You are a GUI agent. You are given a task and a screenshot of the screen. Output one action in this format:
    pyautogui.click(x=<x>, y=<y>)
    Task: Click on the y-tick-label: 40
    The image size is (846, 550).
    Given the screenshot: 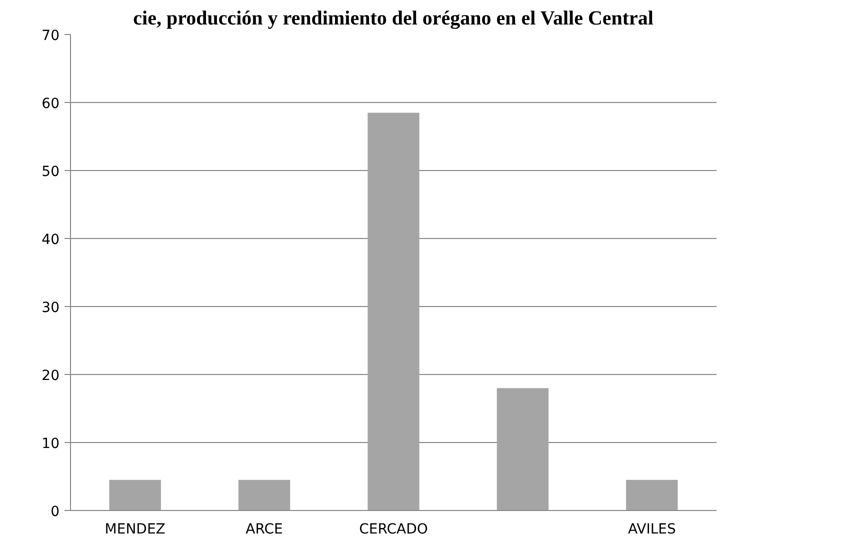 What is the action you would take?
    pyautogui.click(x=51, y=240)
    